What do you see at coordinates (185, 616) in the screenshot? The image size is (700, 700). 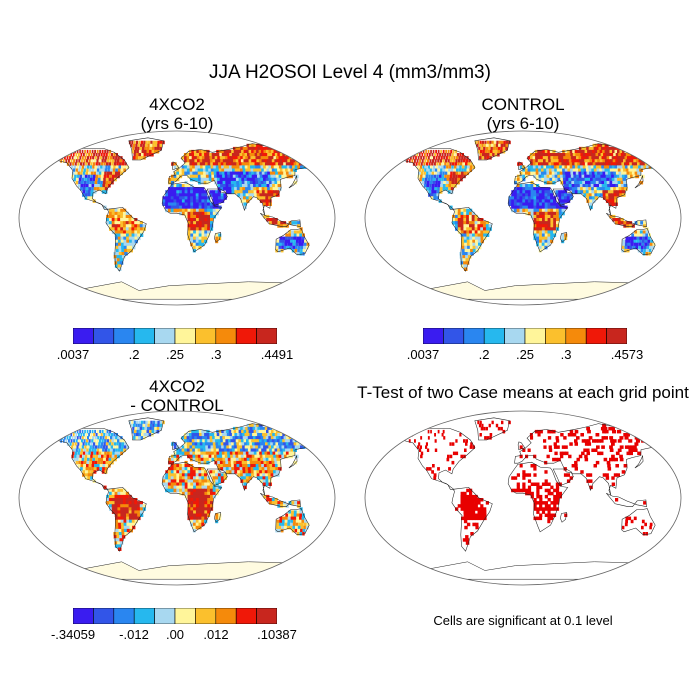 I see `colorbar-swatch` at bounding box center [185, 616].